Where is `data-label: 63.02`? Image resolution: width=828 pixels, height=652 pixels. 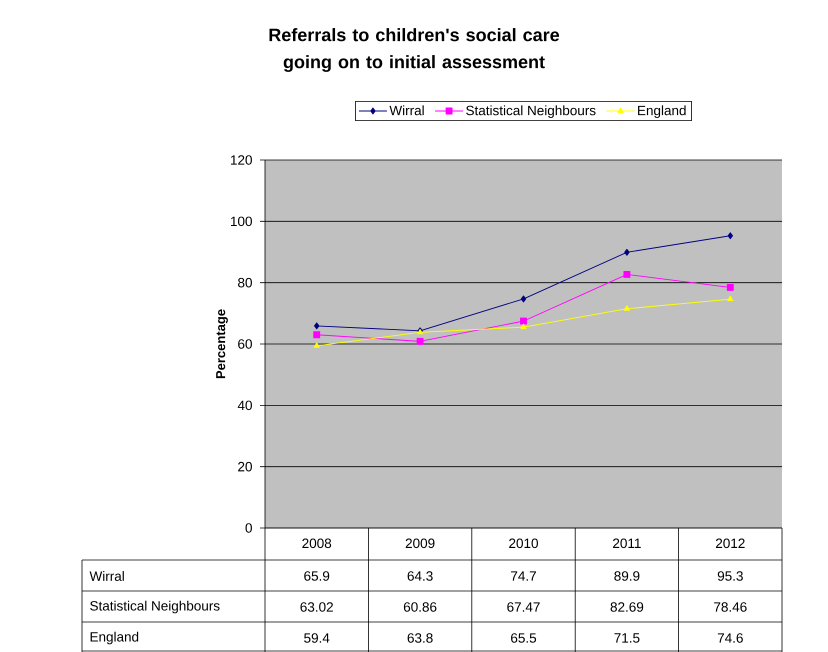
data-label: 63.02 is located at coordinates (316, 607).